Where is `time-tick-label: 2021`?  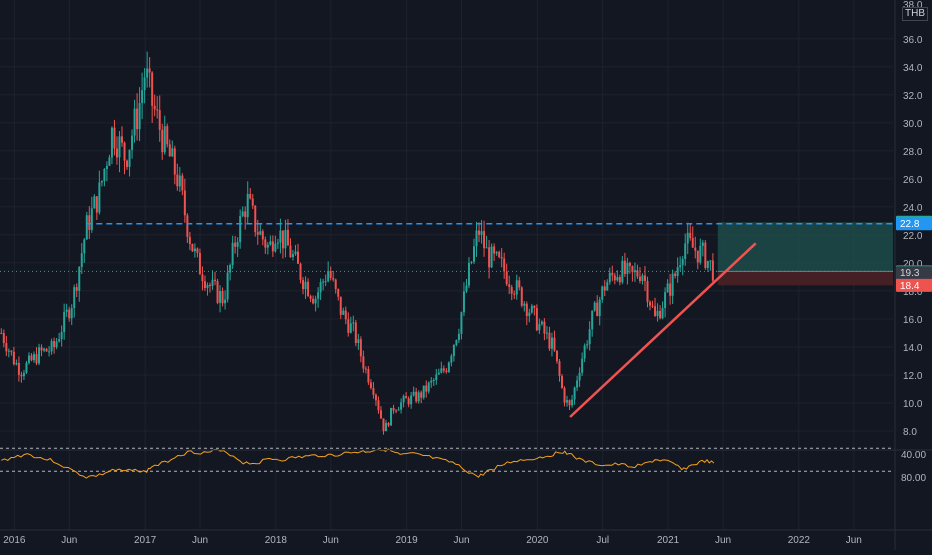
time-tick-label: 2021 is located at coordinates (668, 540).